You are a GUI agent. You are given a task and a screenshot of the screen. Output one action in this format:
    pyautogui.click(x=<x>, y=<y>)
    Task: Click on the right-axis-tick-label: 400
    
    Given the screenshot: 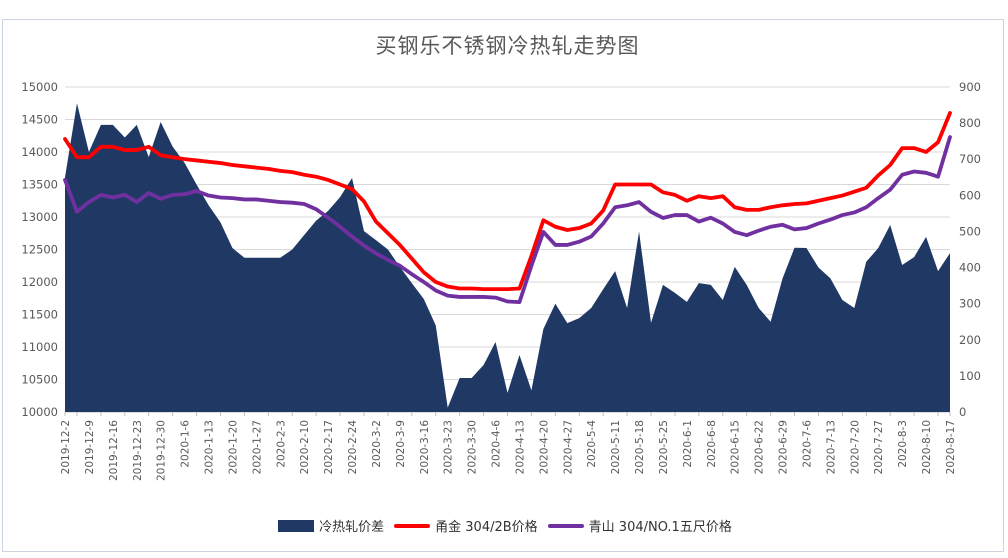 What is the action you would take?
    pyautogui.click(x=970, y=268)
    